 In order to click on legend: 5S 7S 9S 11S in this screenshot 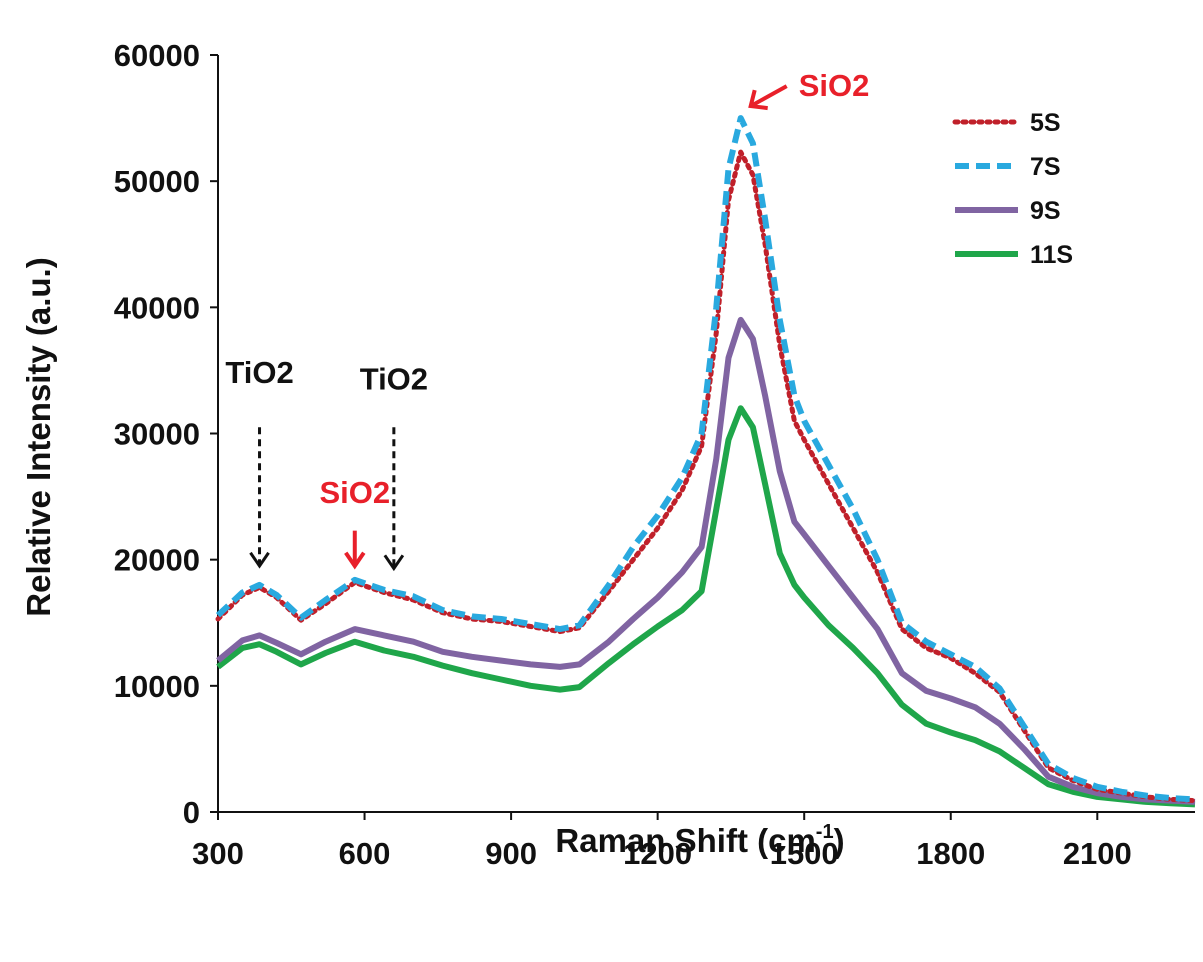, I will do `click(1012, 189)`.